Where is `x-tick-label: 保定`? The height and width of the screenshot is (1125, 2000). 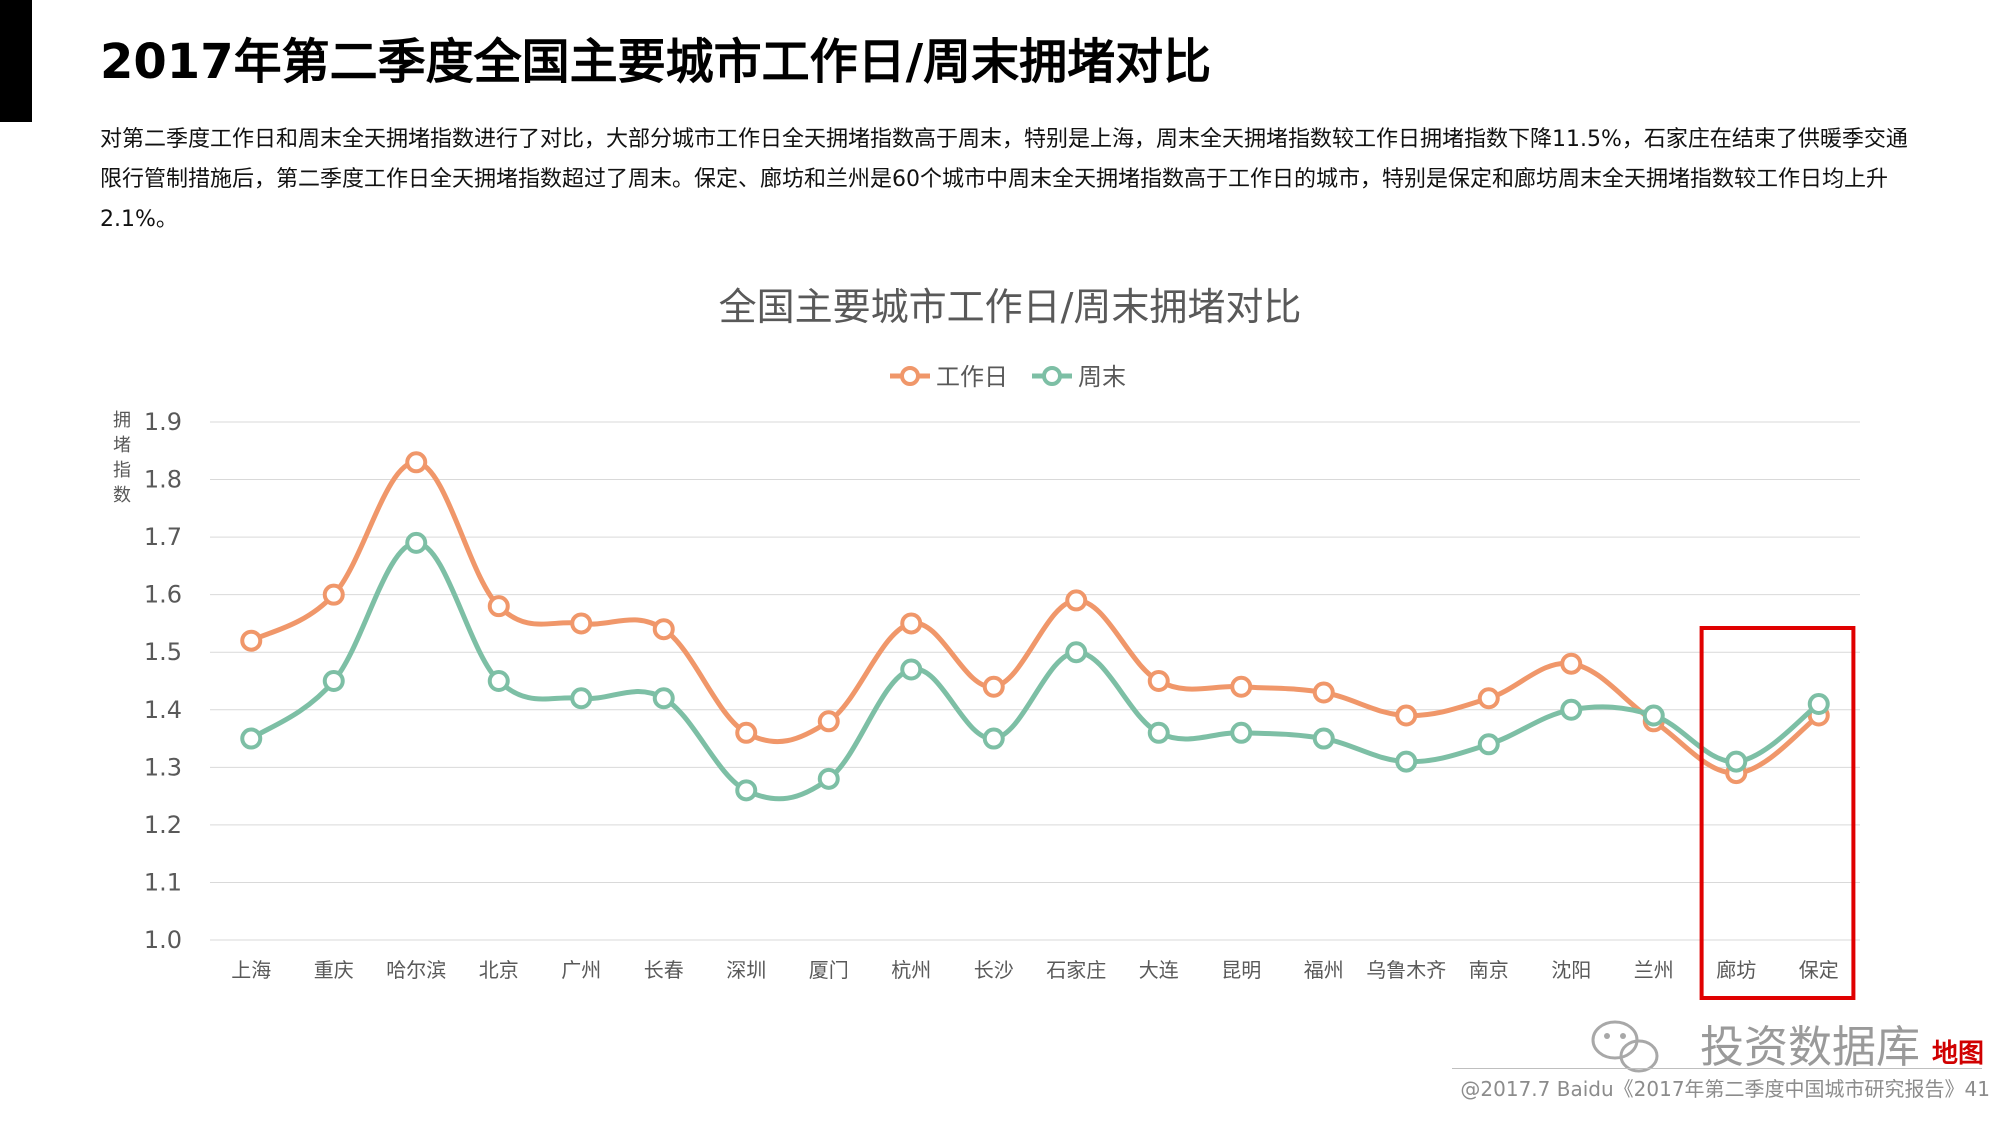 x-tick-label: 保定 is located at coordinates (1819, 970).